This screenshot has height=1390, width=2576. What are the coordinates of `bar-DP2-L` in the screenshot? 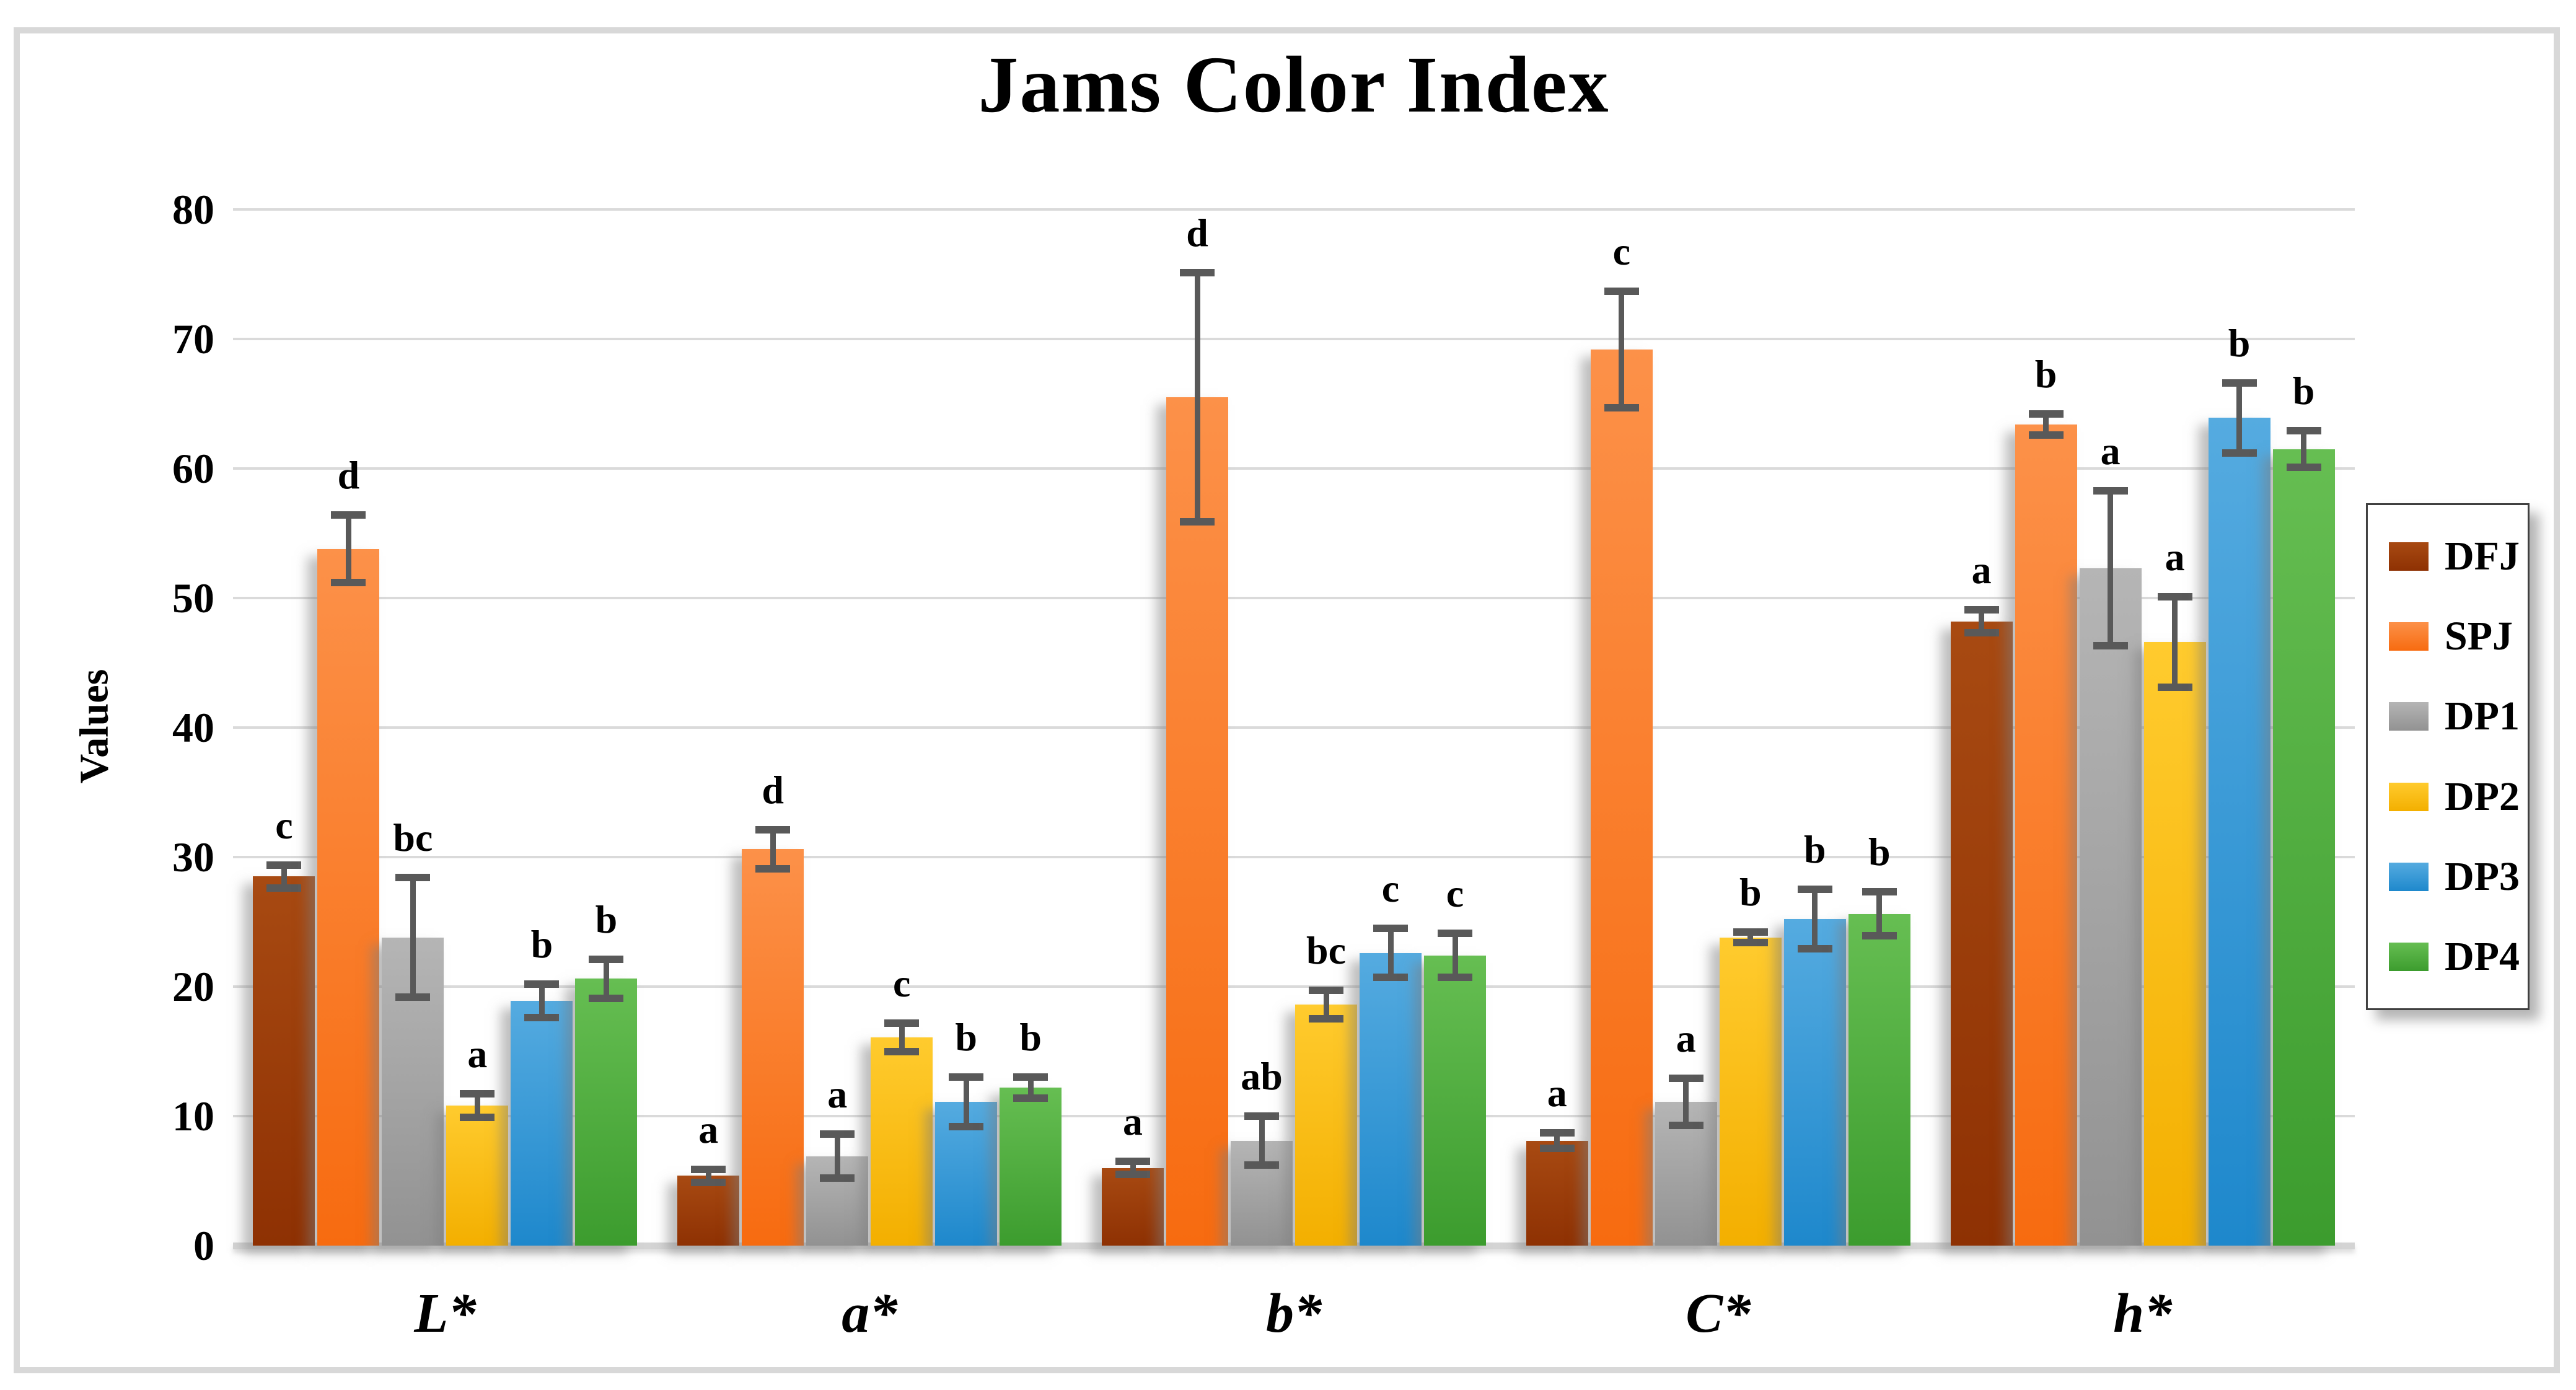 It's located at (478, 1176).